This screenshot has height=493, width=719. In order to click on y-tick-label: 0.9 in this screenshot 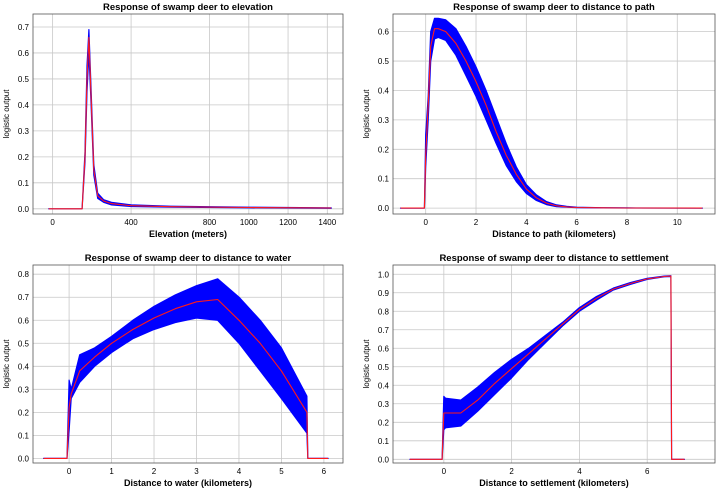, I will do `click(384, 293)`.